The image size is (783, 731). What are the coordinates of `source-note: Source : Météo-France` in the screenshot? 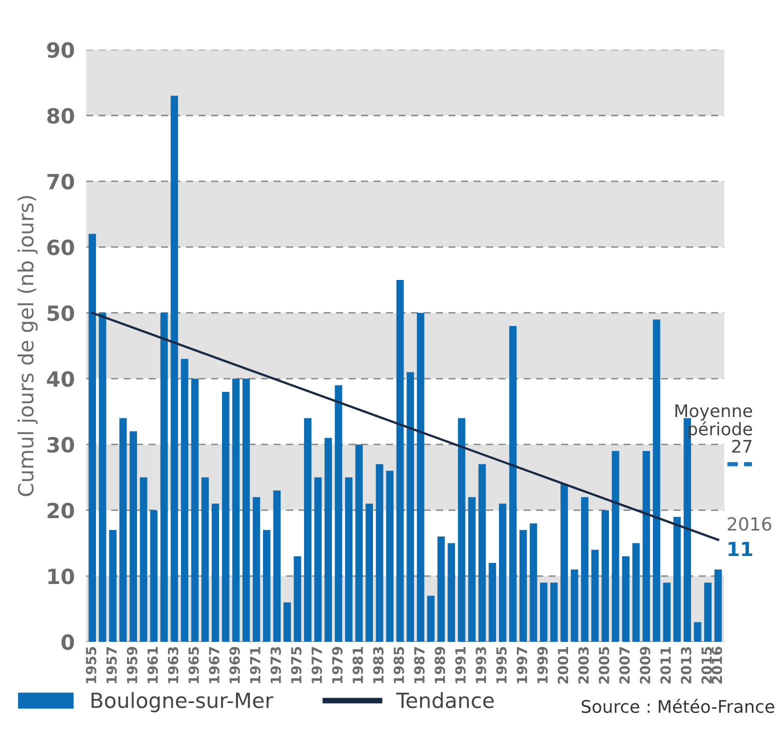 It's located at (678, 706).